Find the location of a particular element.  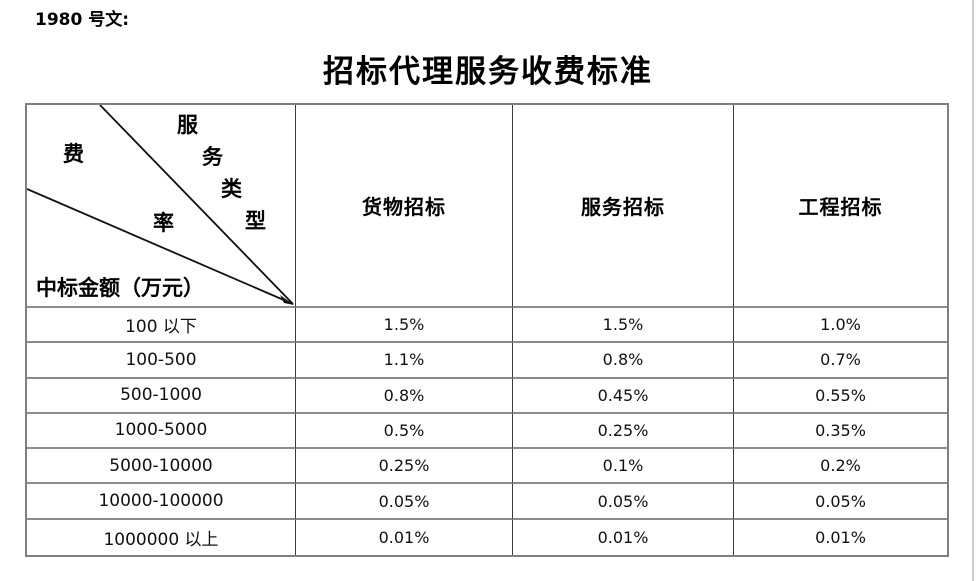

column-header-services: 服务招标 is located at coordinates (623, 206).